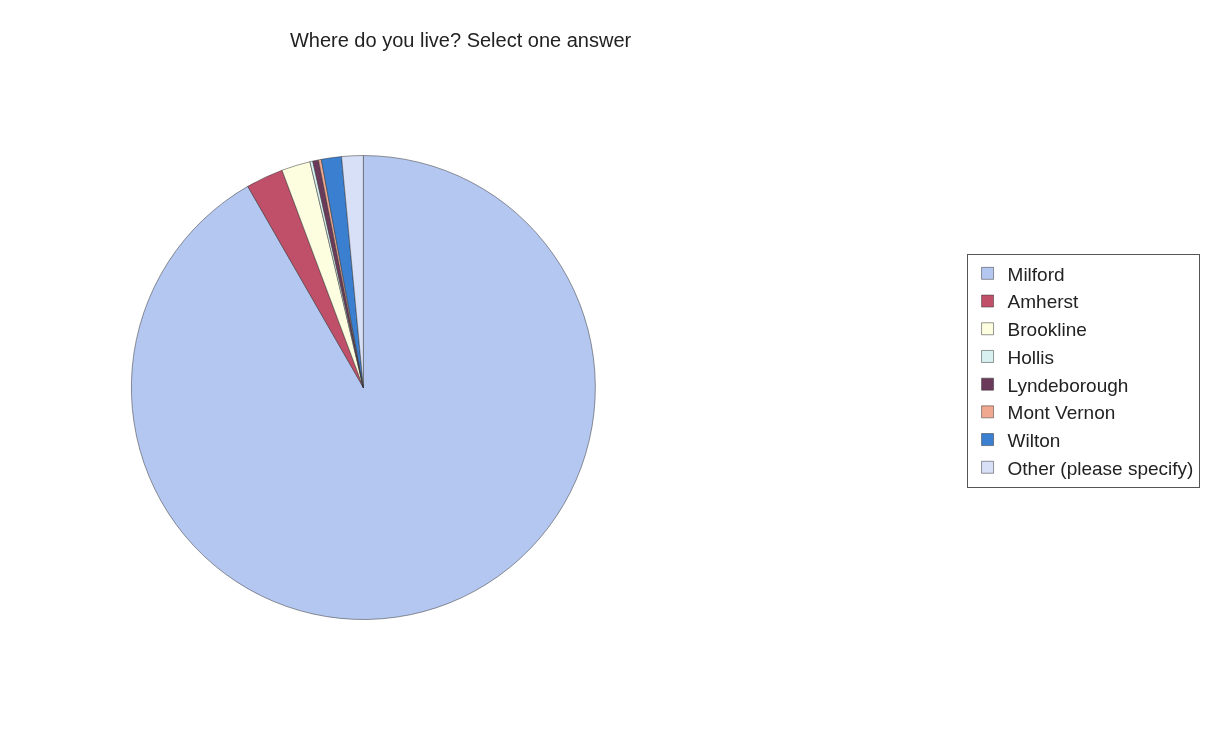  Describe the element at coordinates (1036, 274) in the screenshot. I see `legend-label: Milford` at that location.